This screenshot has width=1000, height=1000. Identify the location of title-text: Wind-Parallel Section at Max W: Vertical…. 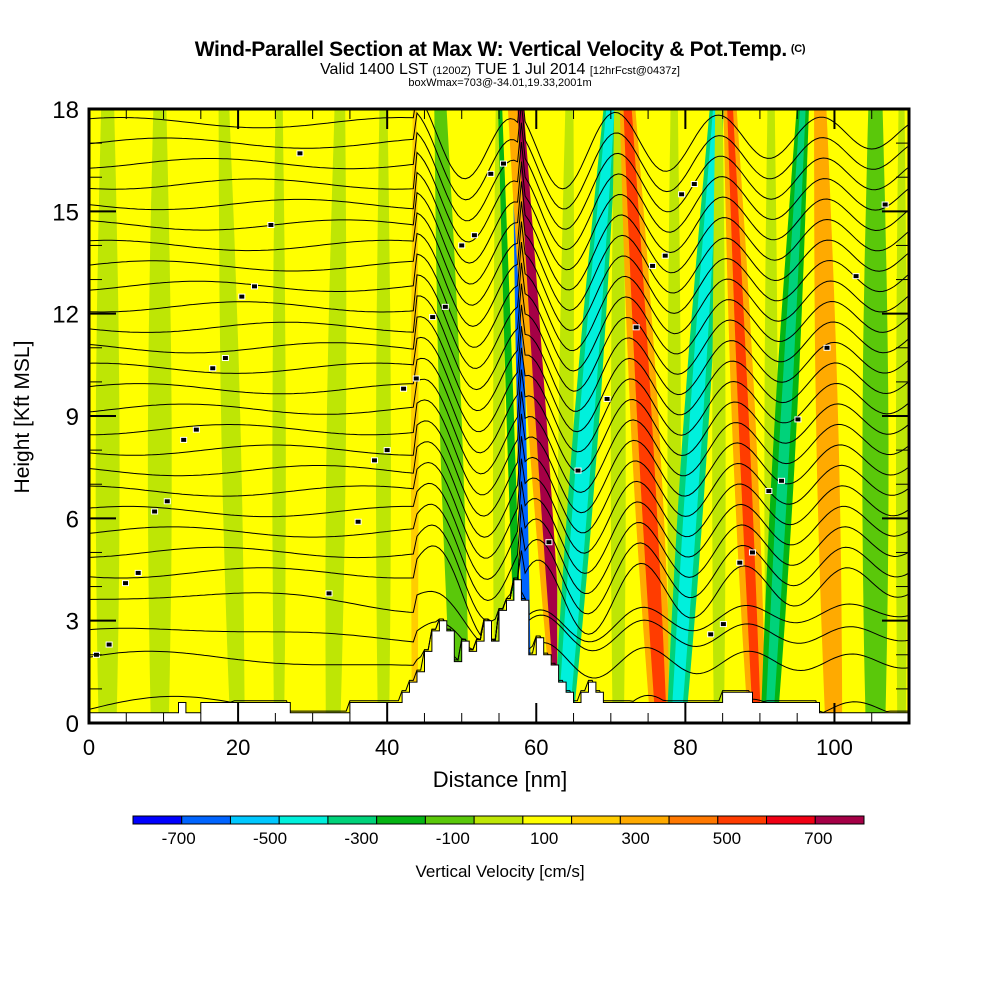
(491, 49).